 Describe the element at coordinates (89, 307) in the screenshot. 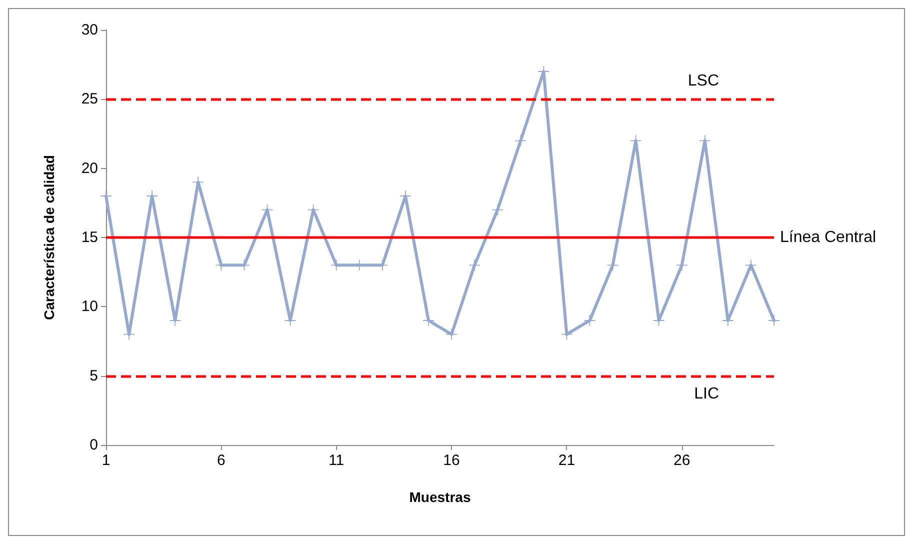

I see `y-tick-label: 10` at that location.